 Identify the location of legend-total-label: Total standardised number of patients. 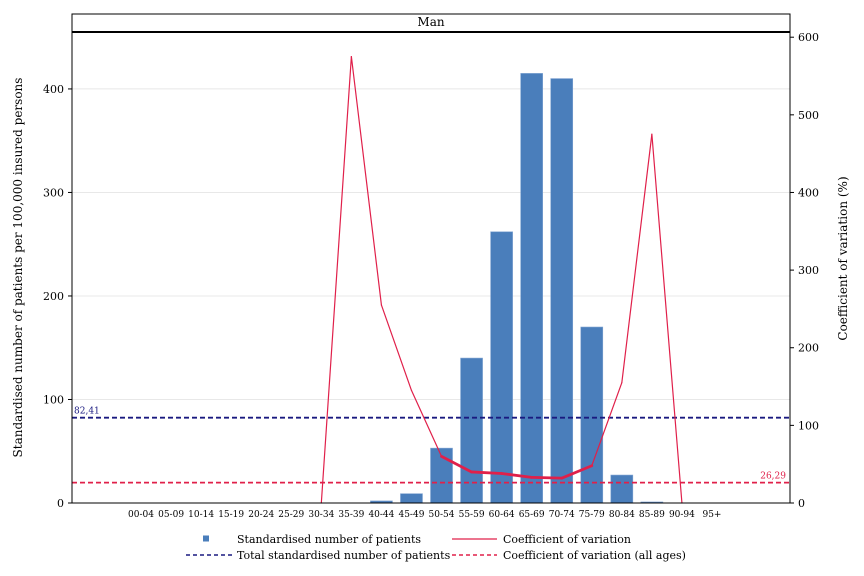
(344, 555).